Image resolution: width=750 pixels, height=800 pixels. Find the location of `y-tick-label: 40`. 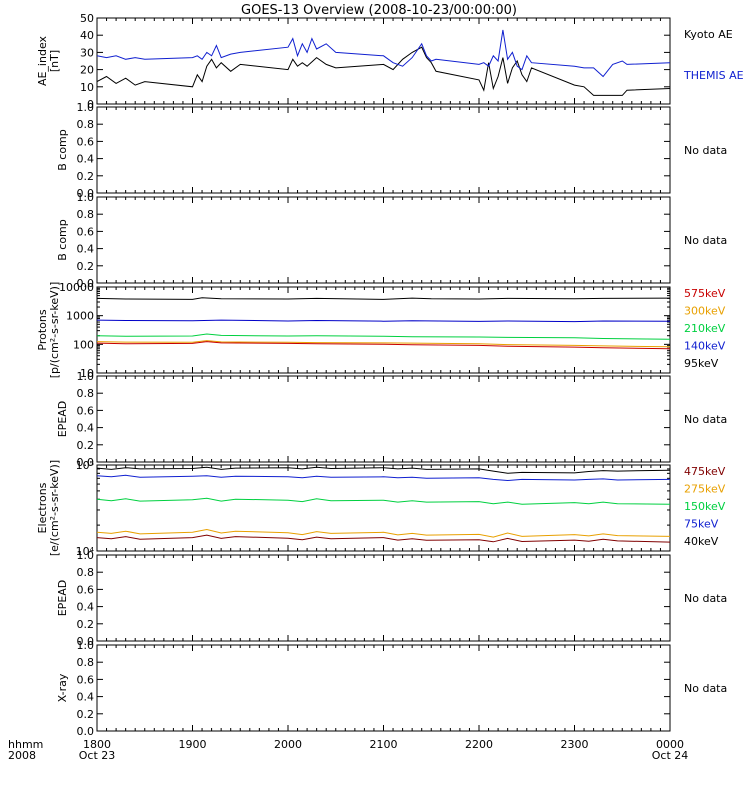

y-tick-label: 40 is located at coordinates (87, 35).